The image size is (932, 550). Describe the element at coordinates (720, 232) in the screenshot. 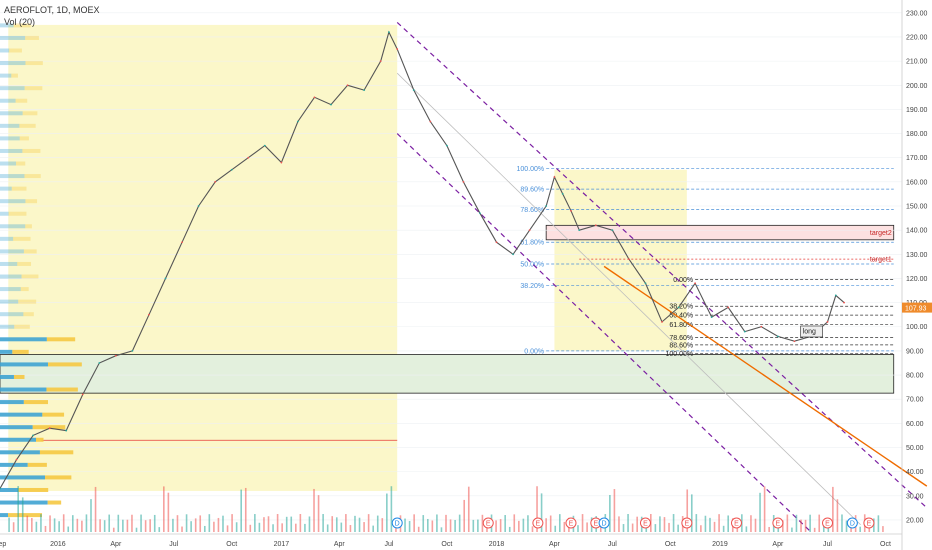

I see `target2-zone` at that location.